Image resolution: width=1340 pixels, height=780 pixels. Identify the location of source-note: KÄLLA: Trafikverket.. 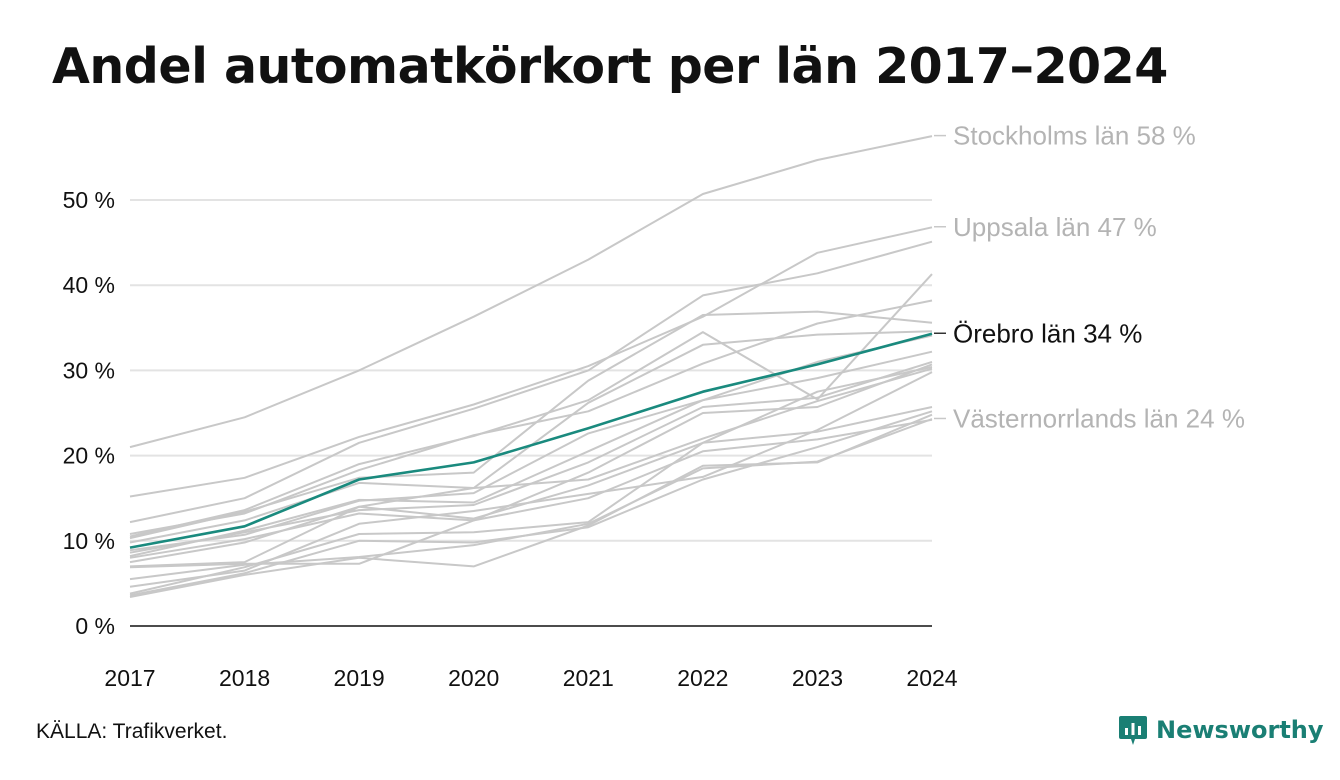
(132, 731).